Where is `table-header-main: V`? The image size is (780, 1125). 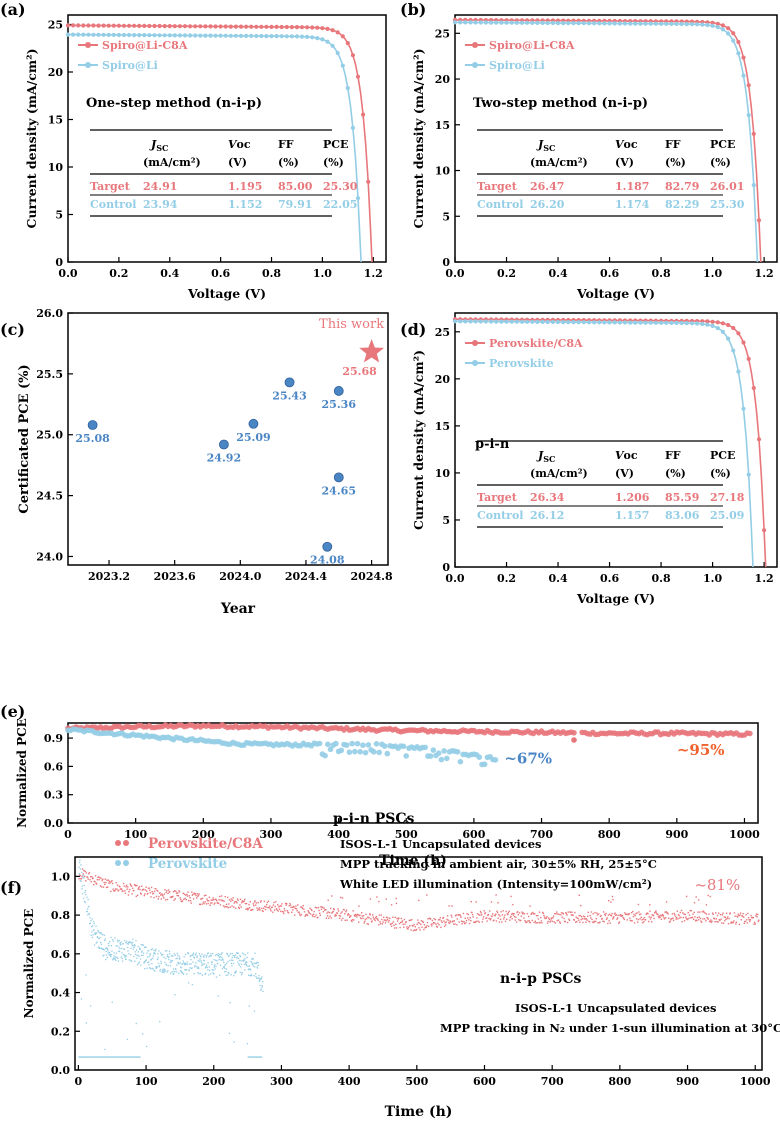 table-header-main: V is located at coordinates (233, 144).